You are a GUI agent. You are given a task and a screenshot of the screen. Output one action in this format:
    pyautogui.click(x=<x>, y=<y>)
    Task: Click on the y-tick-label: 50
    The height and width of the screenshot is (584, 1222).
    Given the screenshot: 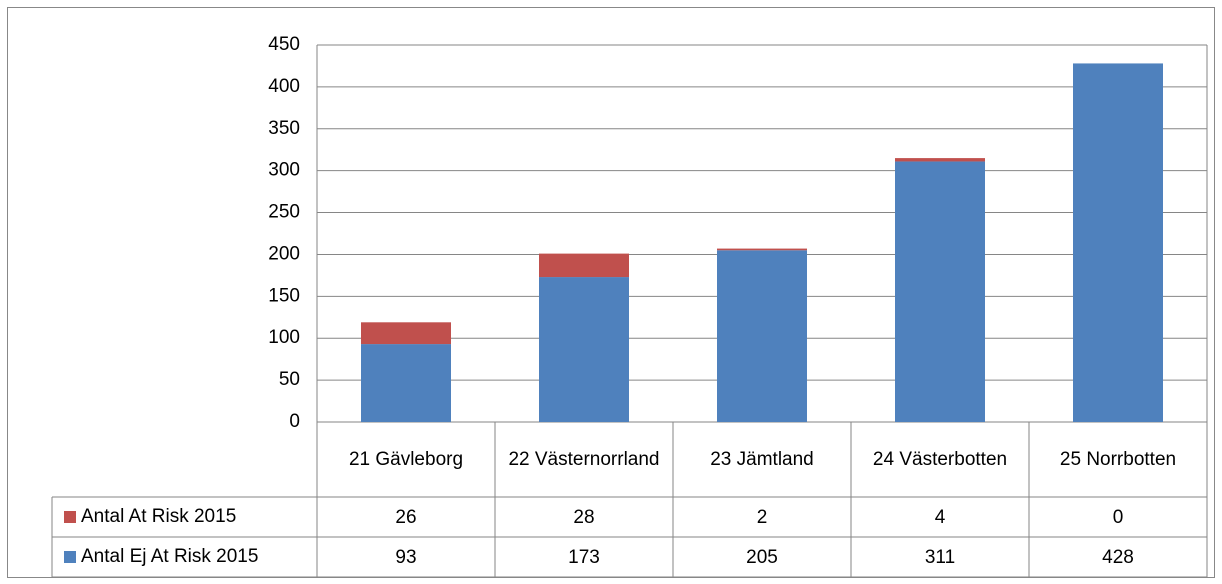 What is the action you would take?
    pyautogui.click(x=289, y=379)
    